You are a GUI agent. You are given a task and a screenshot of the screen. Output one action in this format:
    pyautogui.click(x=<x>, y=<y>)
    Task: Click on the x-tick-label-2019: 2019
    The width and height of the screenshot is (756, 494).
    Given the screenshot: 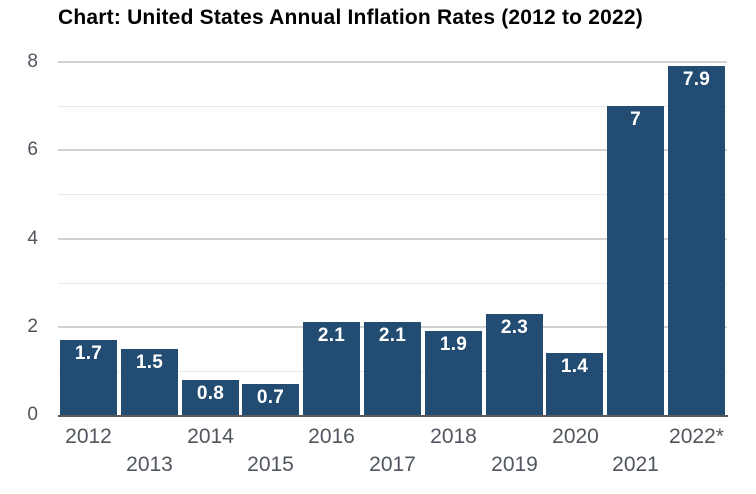 What is the action you would take?
    pyautogui.click(x=514, y=464)
    